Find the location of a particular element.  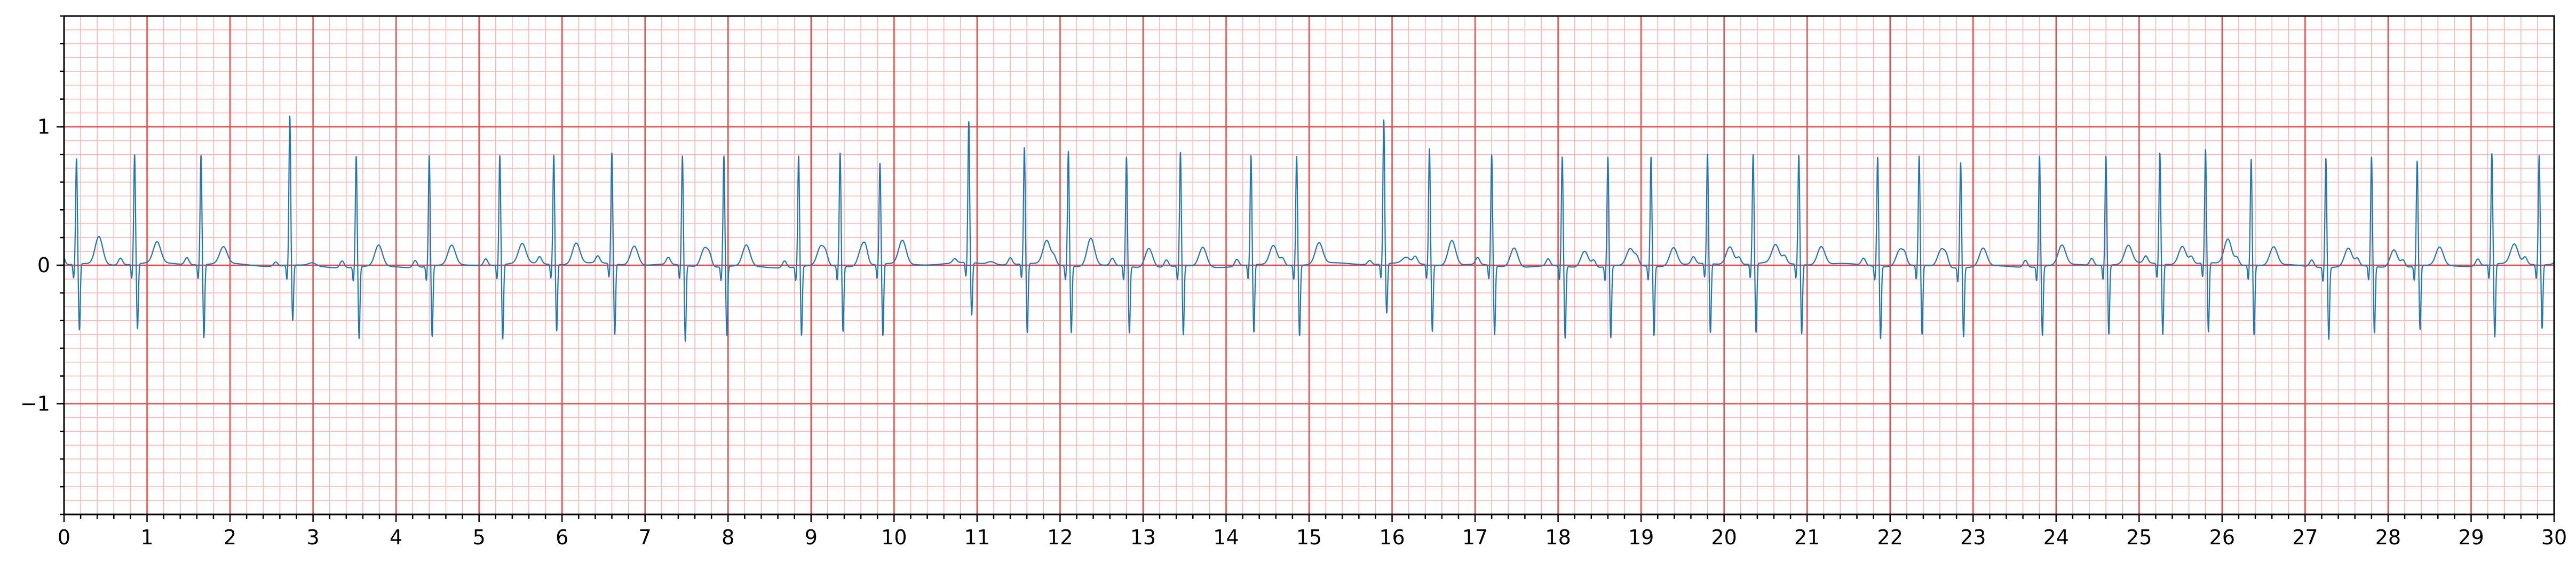

x-tick-label: 10 is located at coordinates (894, 537).